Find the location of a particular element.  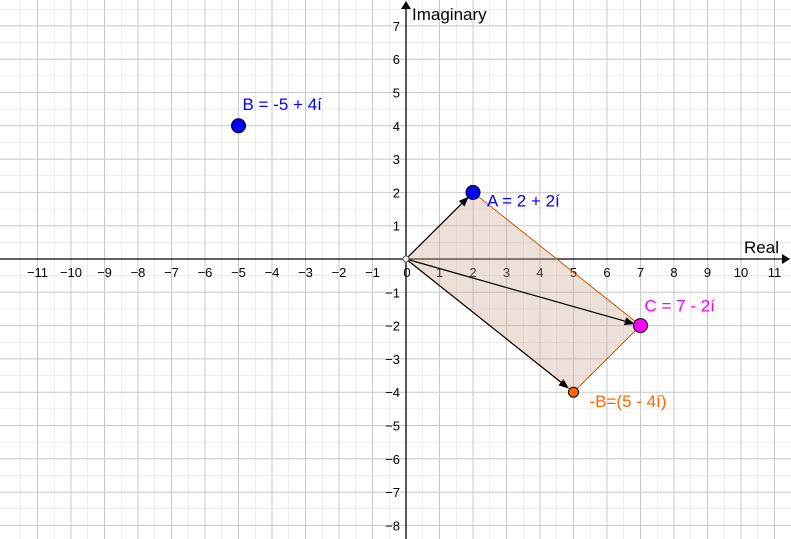

x-tick-label: −1 is located at coordinates (372, 272).